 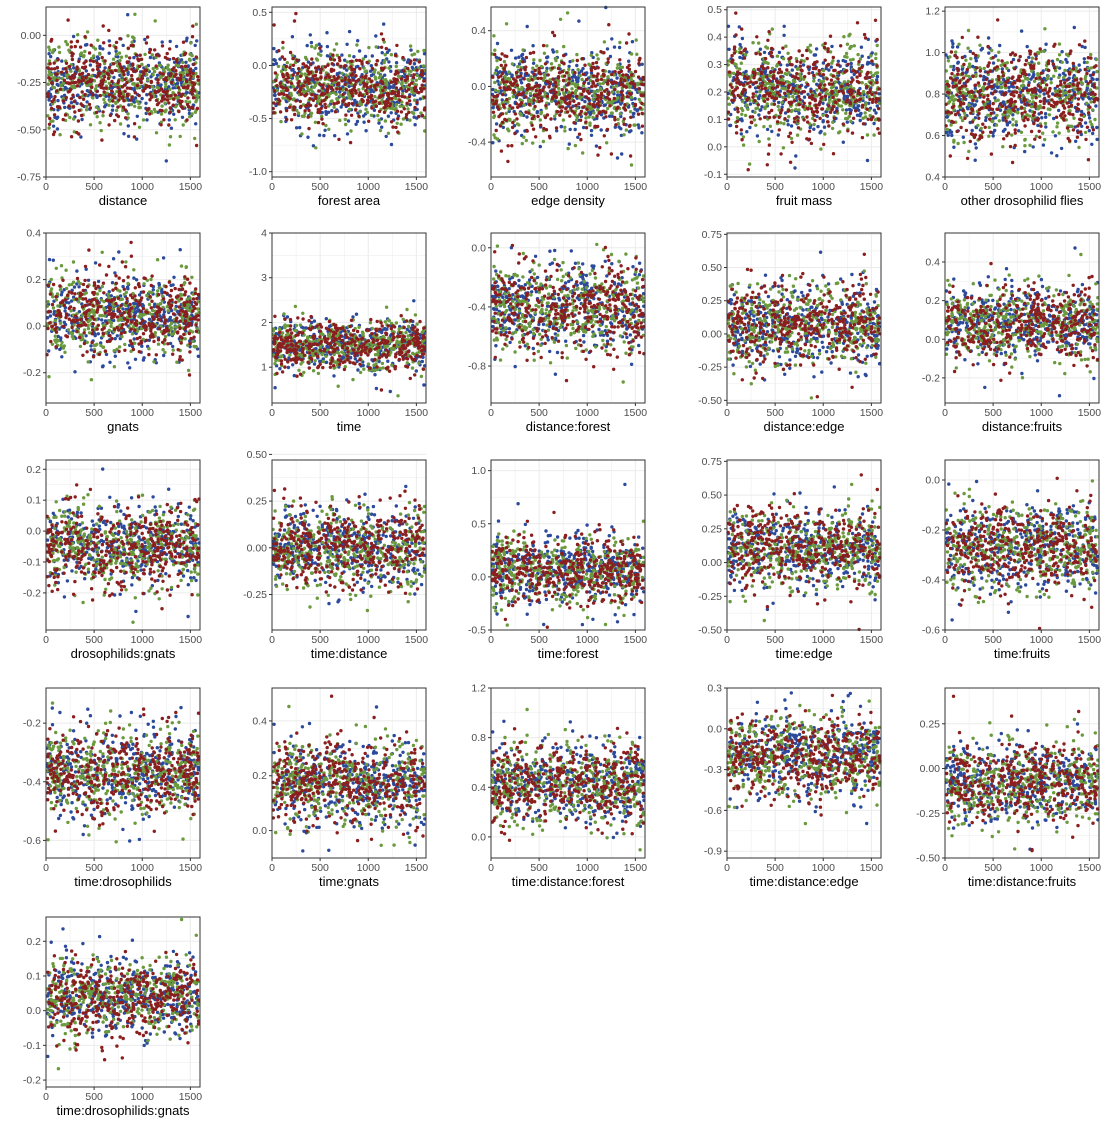 I want to click on x-tick-label: 1000, so click(x=369, y=187).